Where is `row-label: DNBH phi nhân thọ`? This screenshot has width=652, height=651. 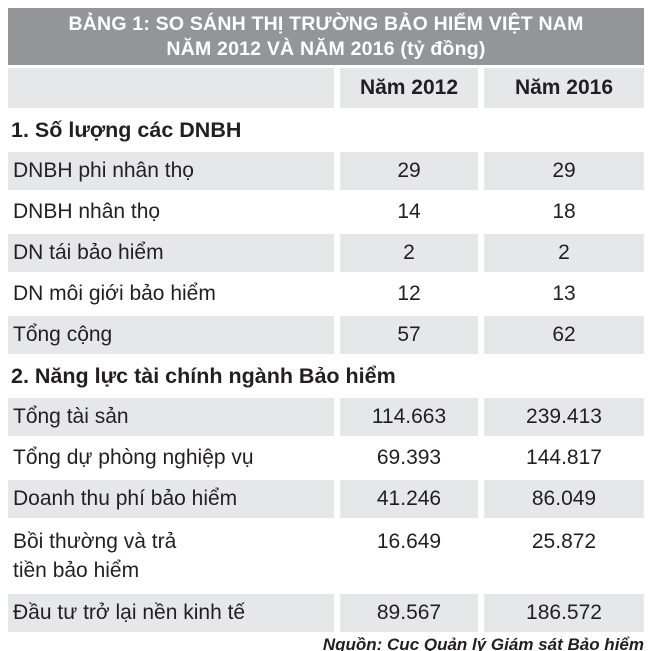
row-label: DNBH phi nhân thọ is located at coordinates (171, 171).